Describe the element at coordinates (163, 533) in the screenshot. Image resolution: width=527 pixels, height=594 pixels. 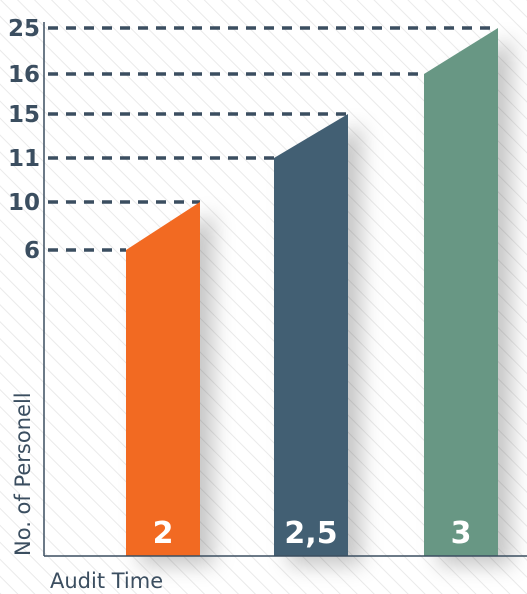
I see `bar-category-label: 2` at that location.